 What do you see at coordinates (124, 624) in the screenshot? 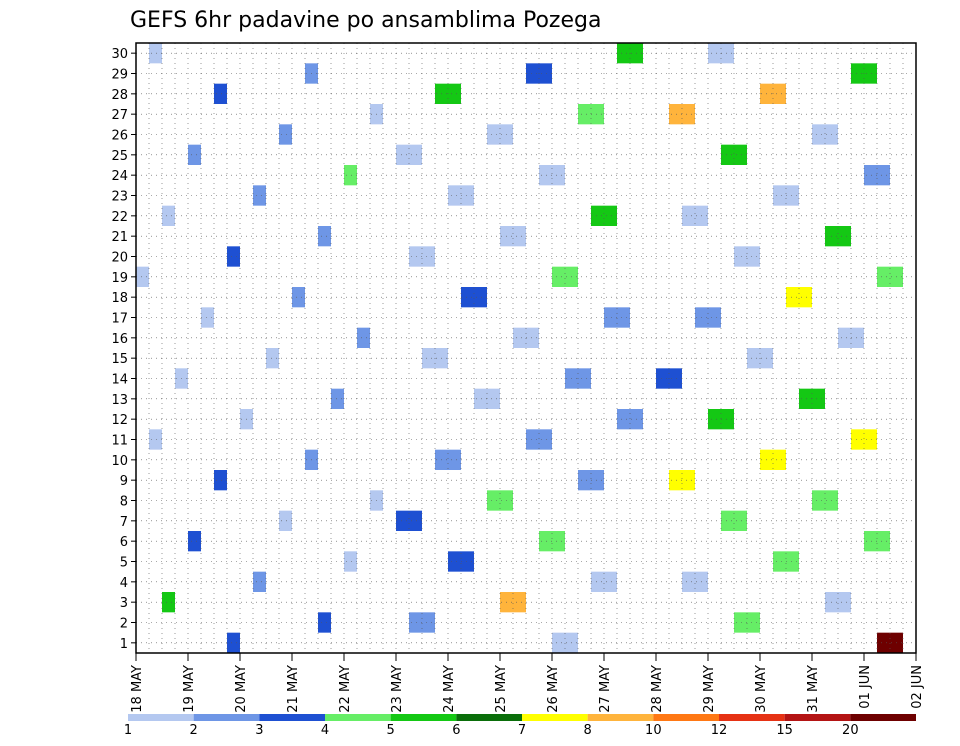
I see `y-tick-label: 2` at bounding box center [124, 624].